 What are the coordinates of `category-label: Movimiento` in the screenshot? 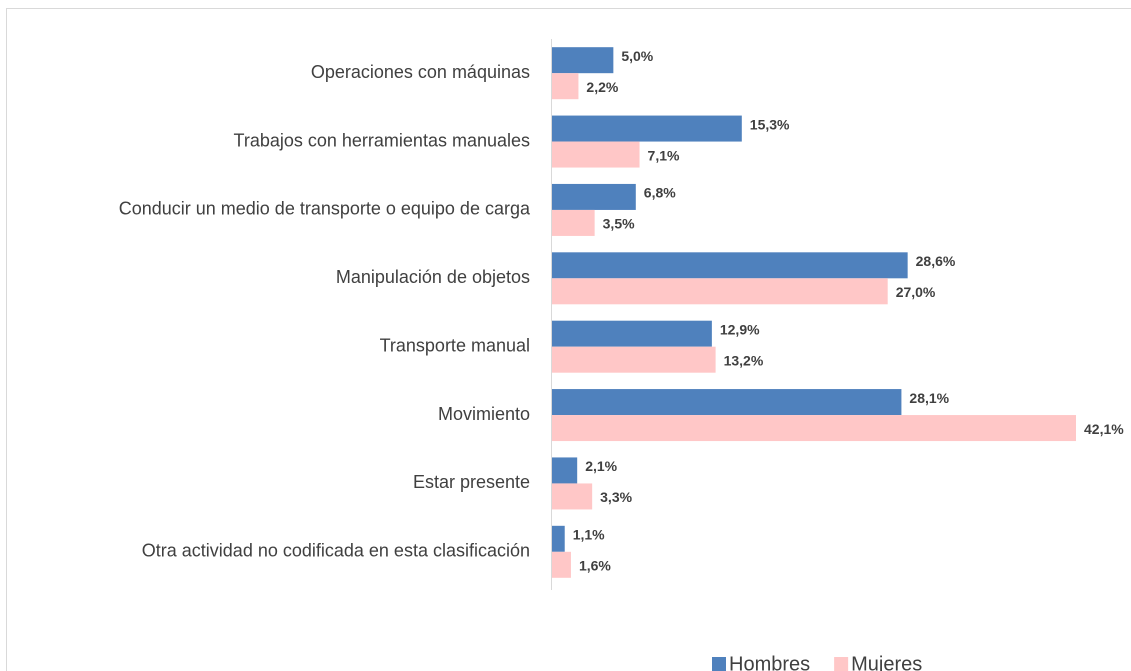 It's located at (484, 414).